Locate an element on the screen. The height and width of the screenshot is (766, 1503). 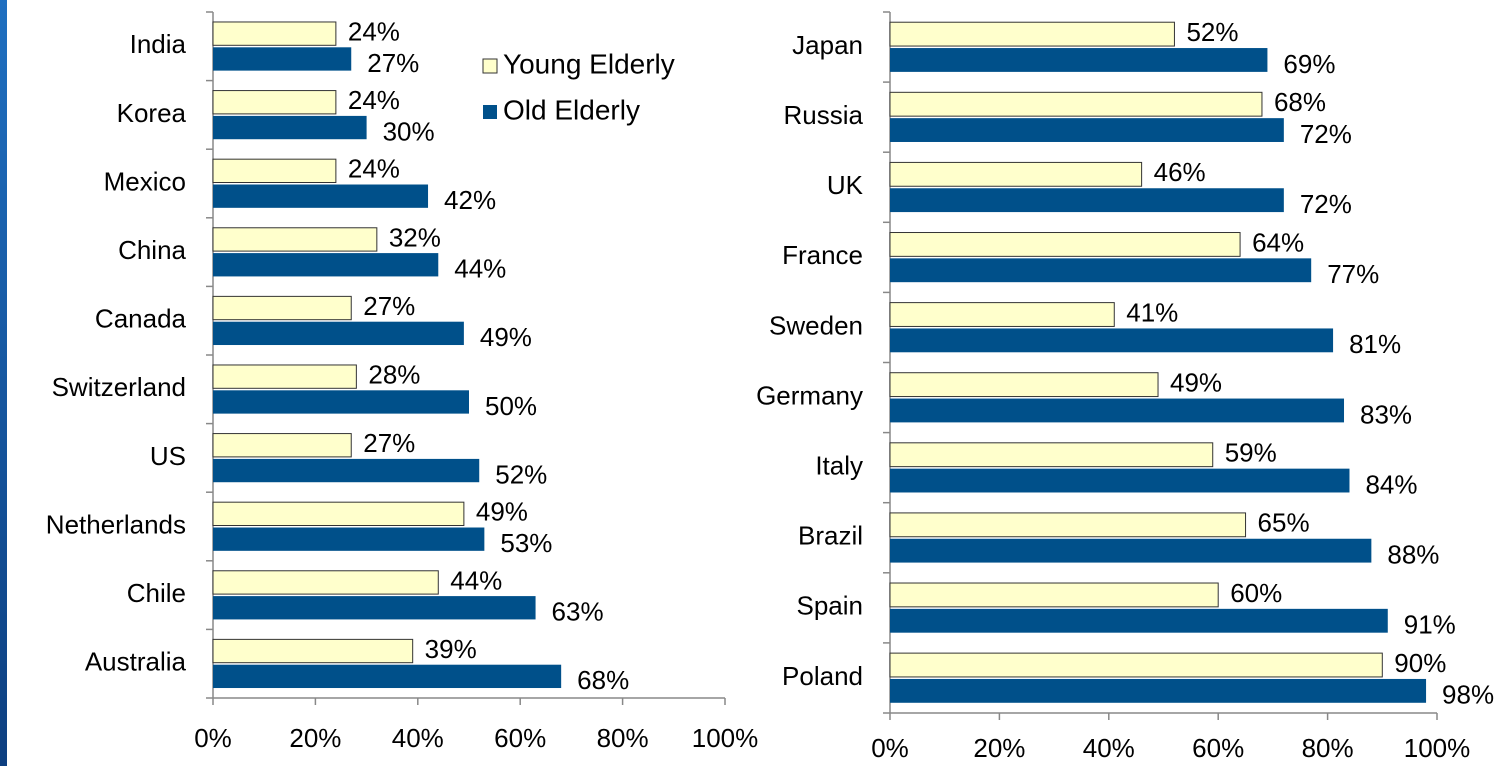
data-label: 88% is located at coordinates (1413, 555).